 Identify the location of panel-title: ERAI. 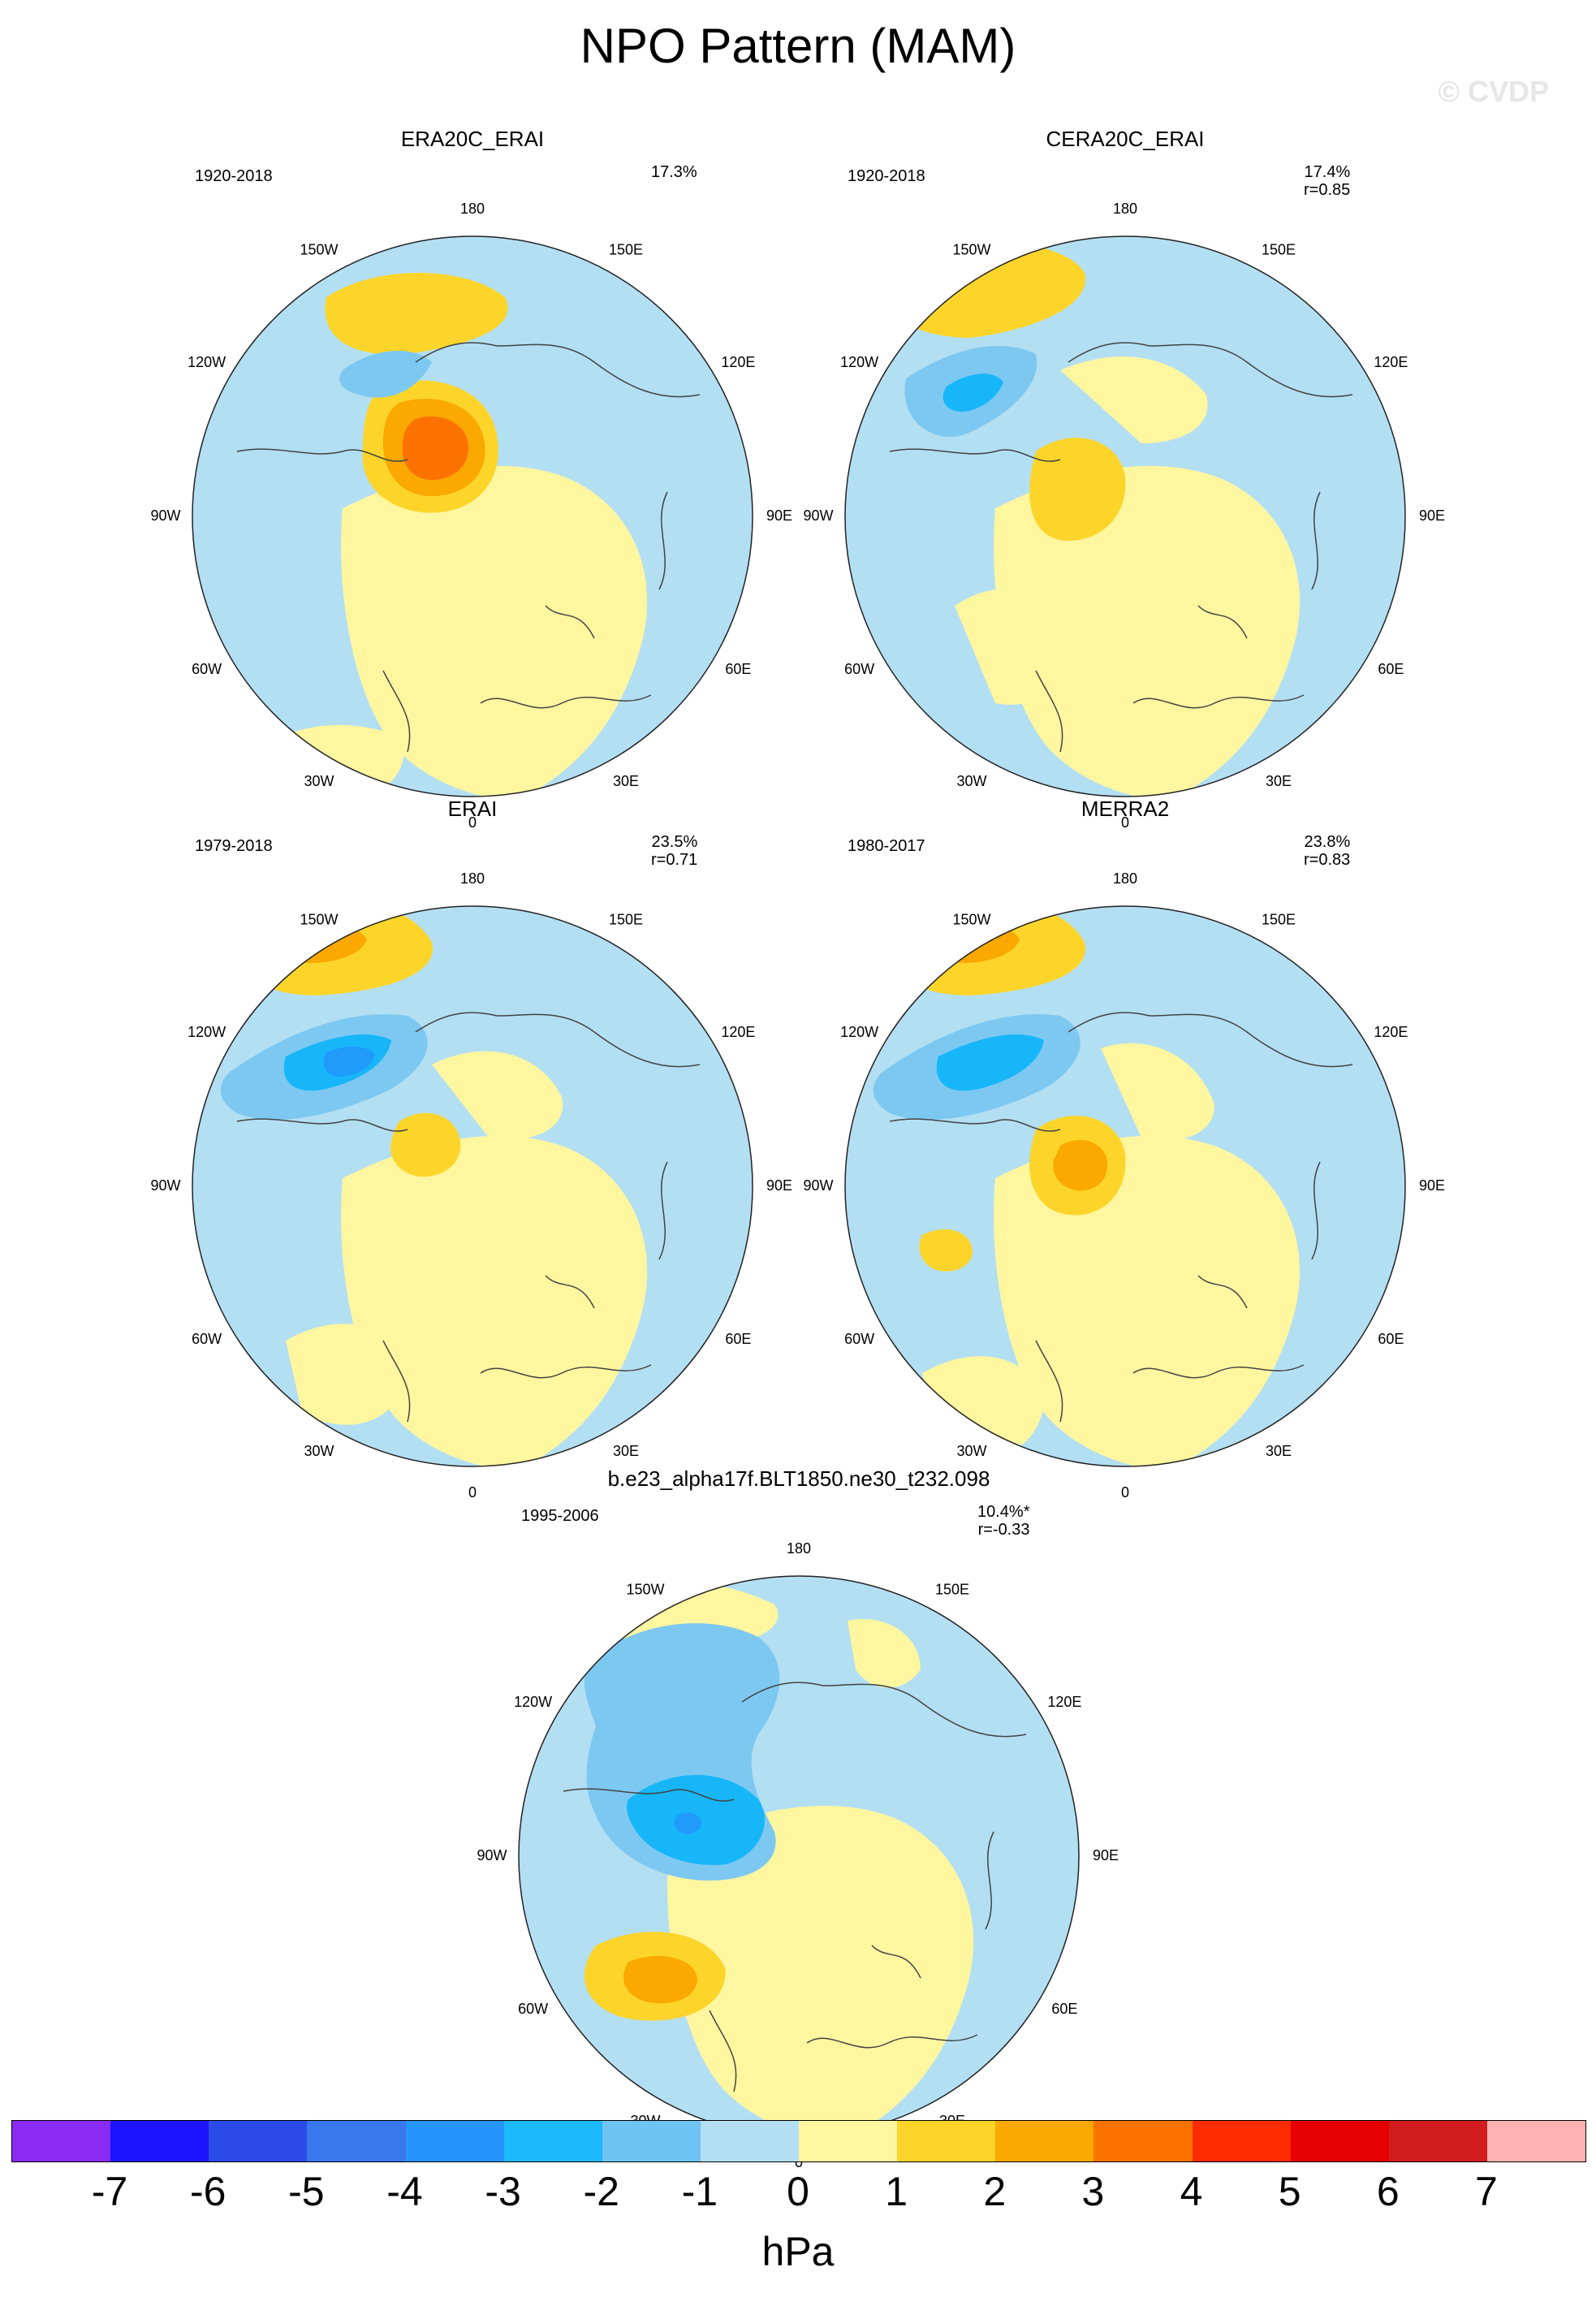
(472, 809).